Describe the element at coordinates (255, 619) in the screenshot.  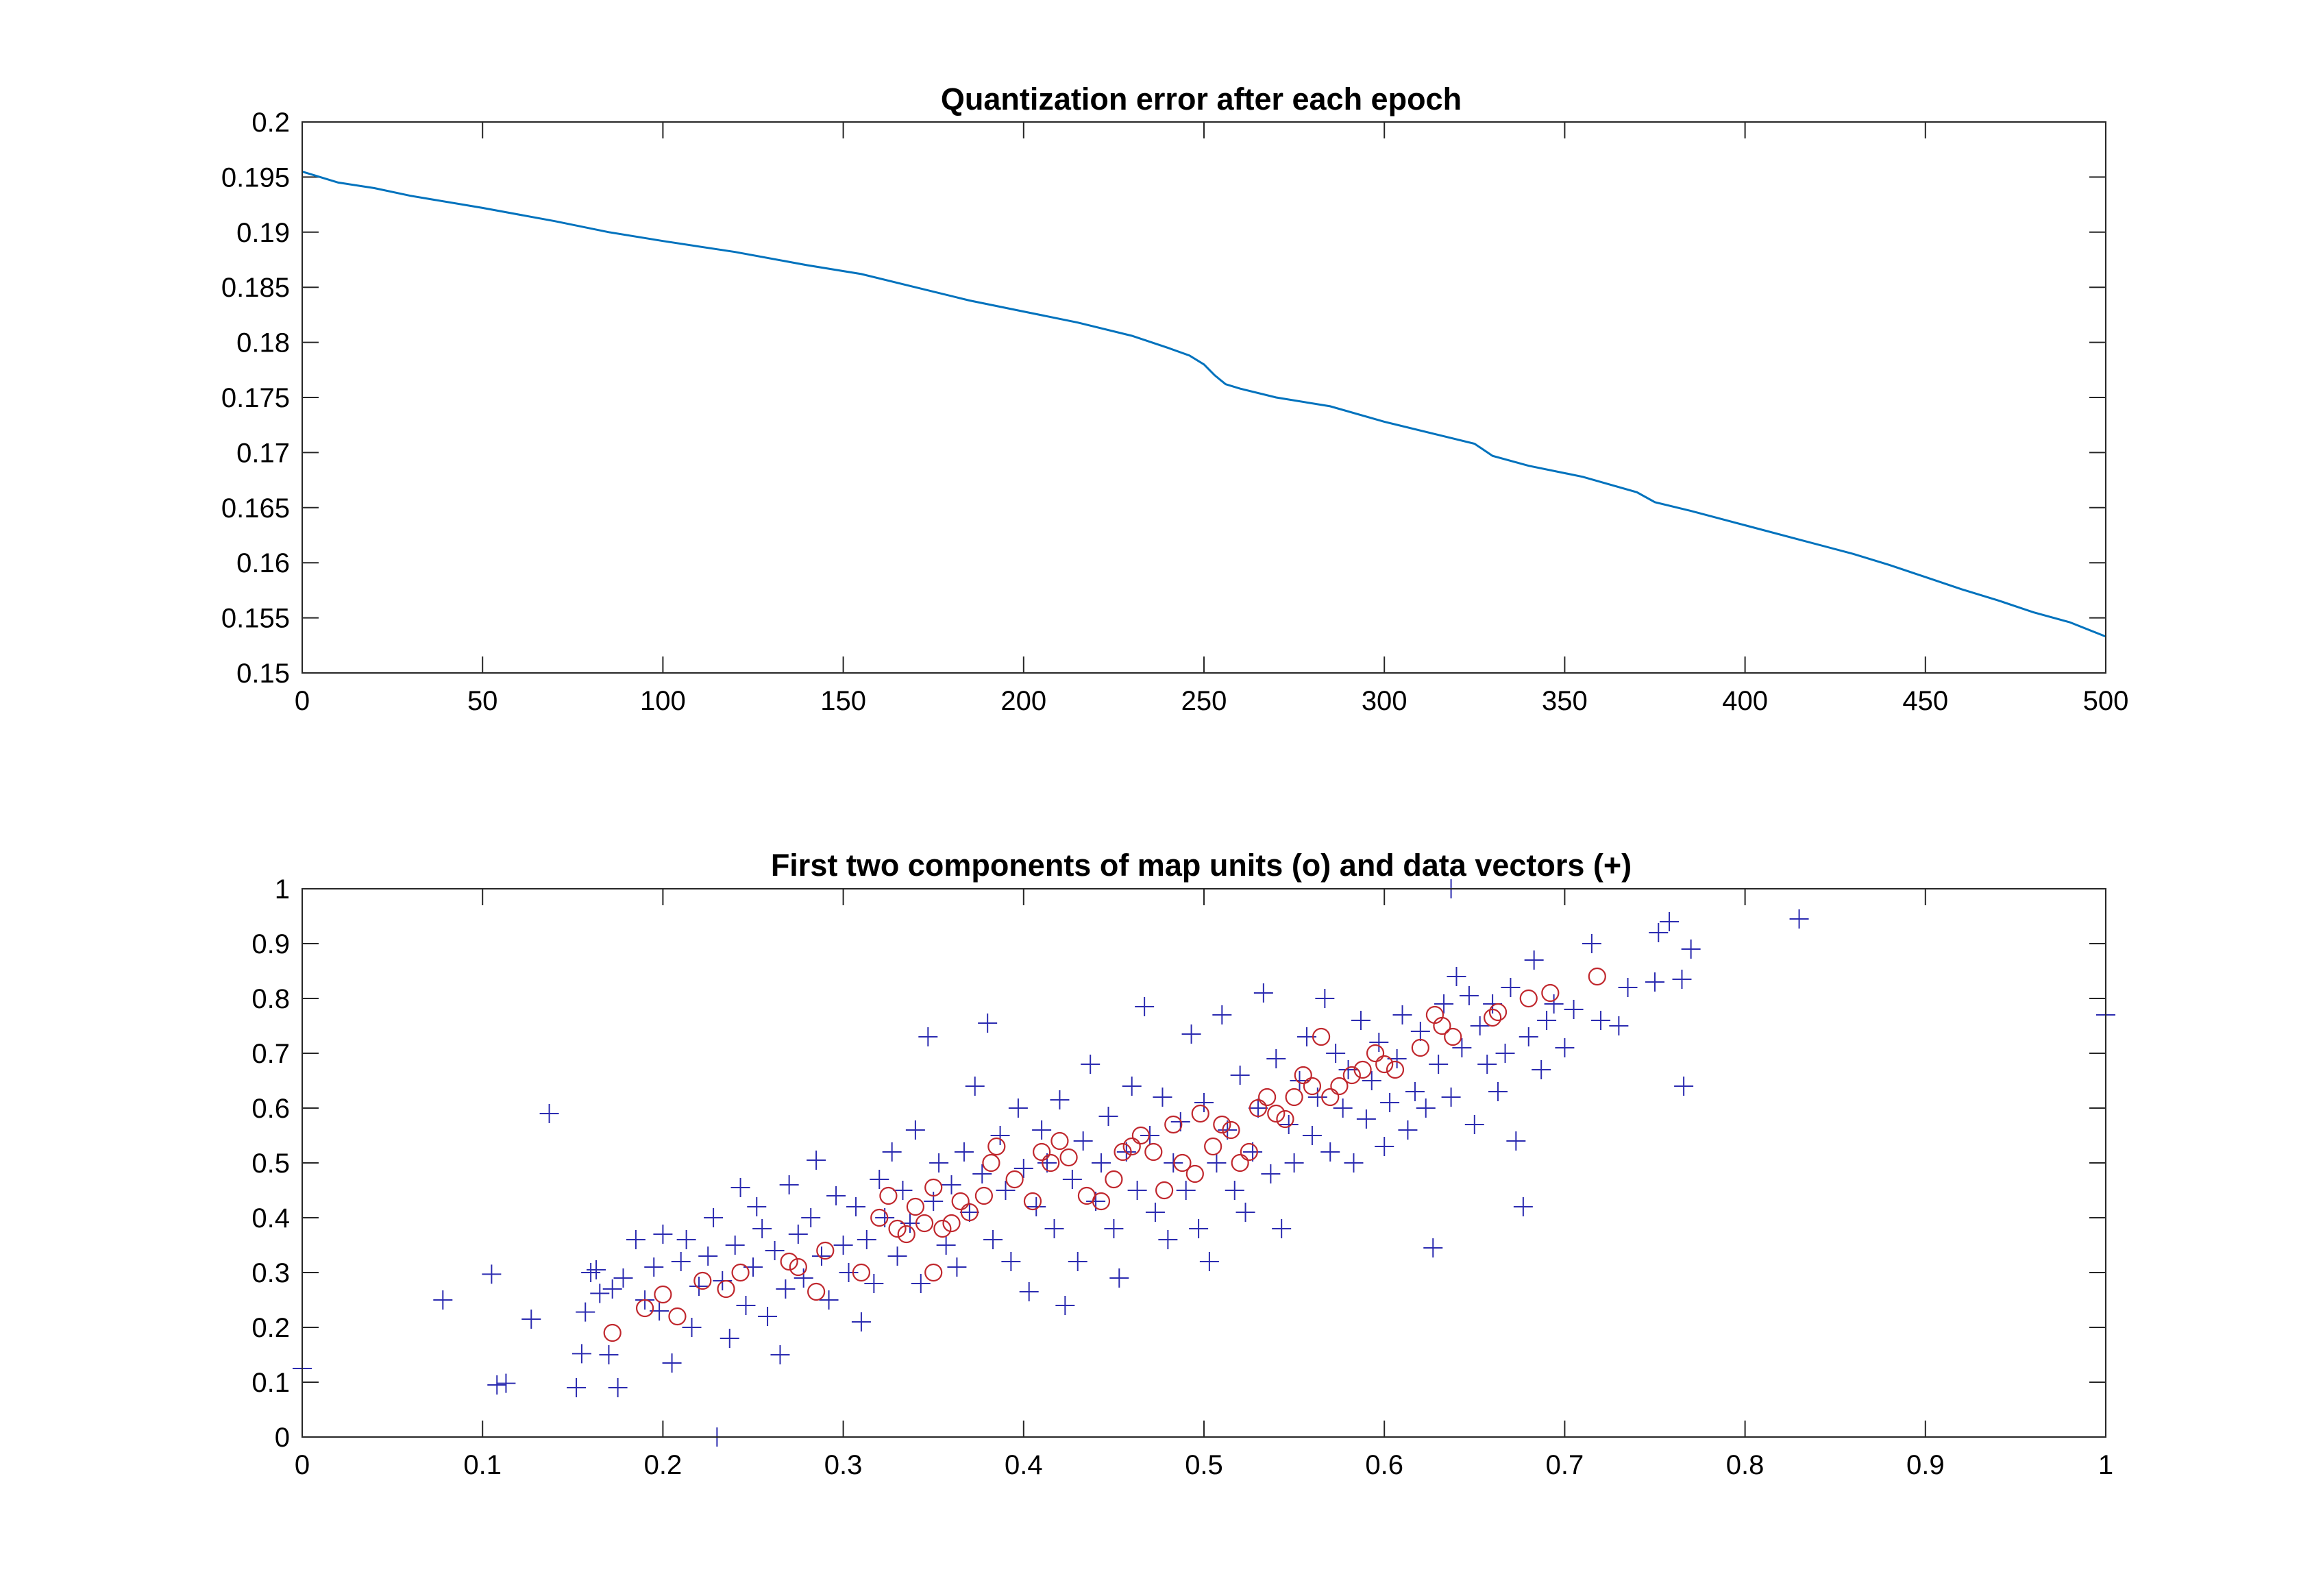
I see `y-tick-label: 0.155` at that location.